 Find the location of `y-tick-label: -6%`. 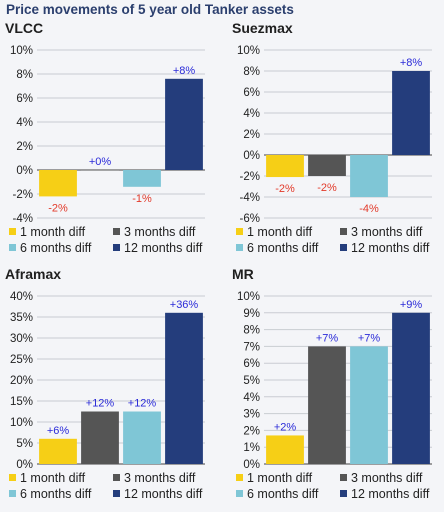

y-tick-label: -6% is located at coordinates (250, 219).